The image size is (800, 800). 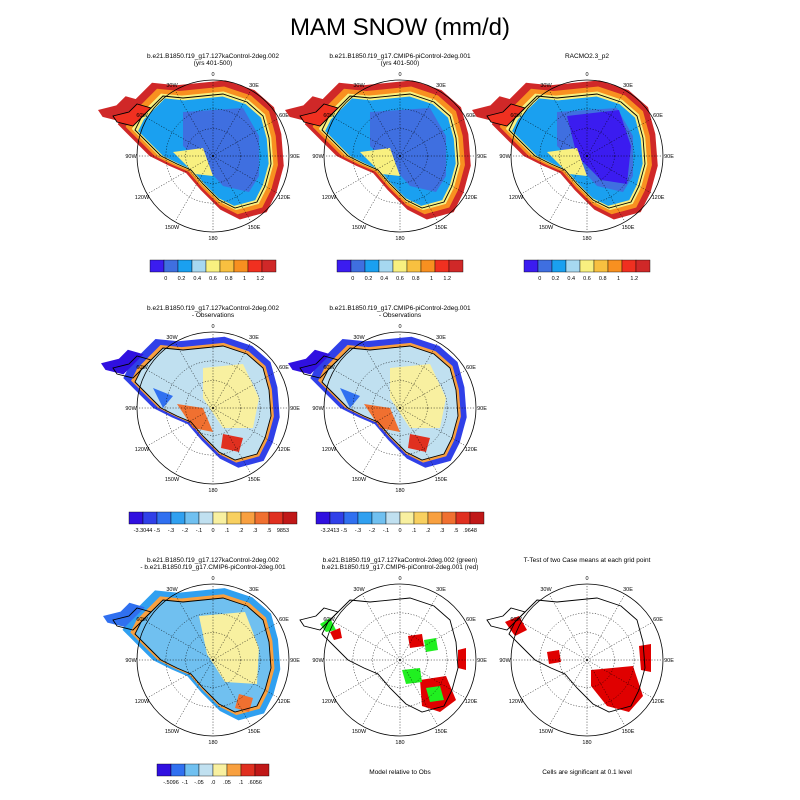 What do you see at coordinates (283, 531) in the screenshot?
I see `colorbar-tick: 9853` at bounding box center [283, 531].